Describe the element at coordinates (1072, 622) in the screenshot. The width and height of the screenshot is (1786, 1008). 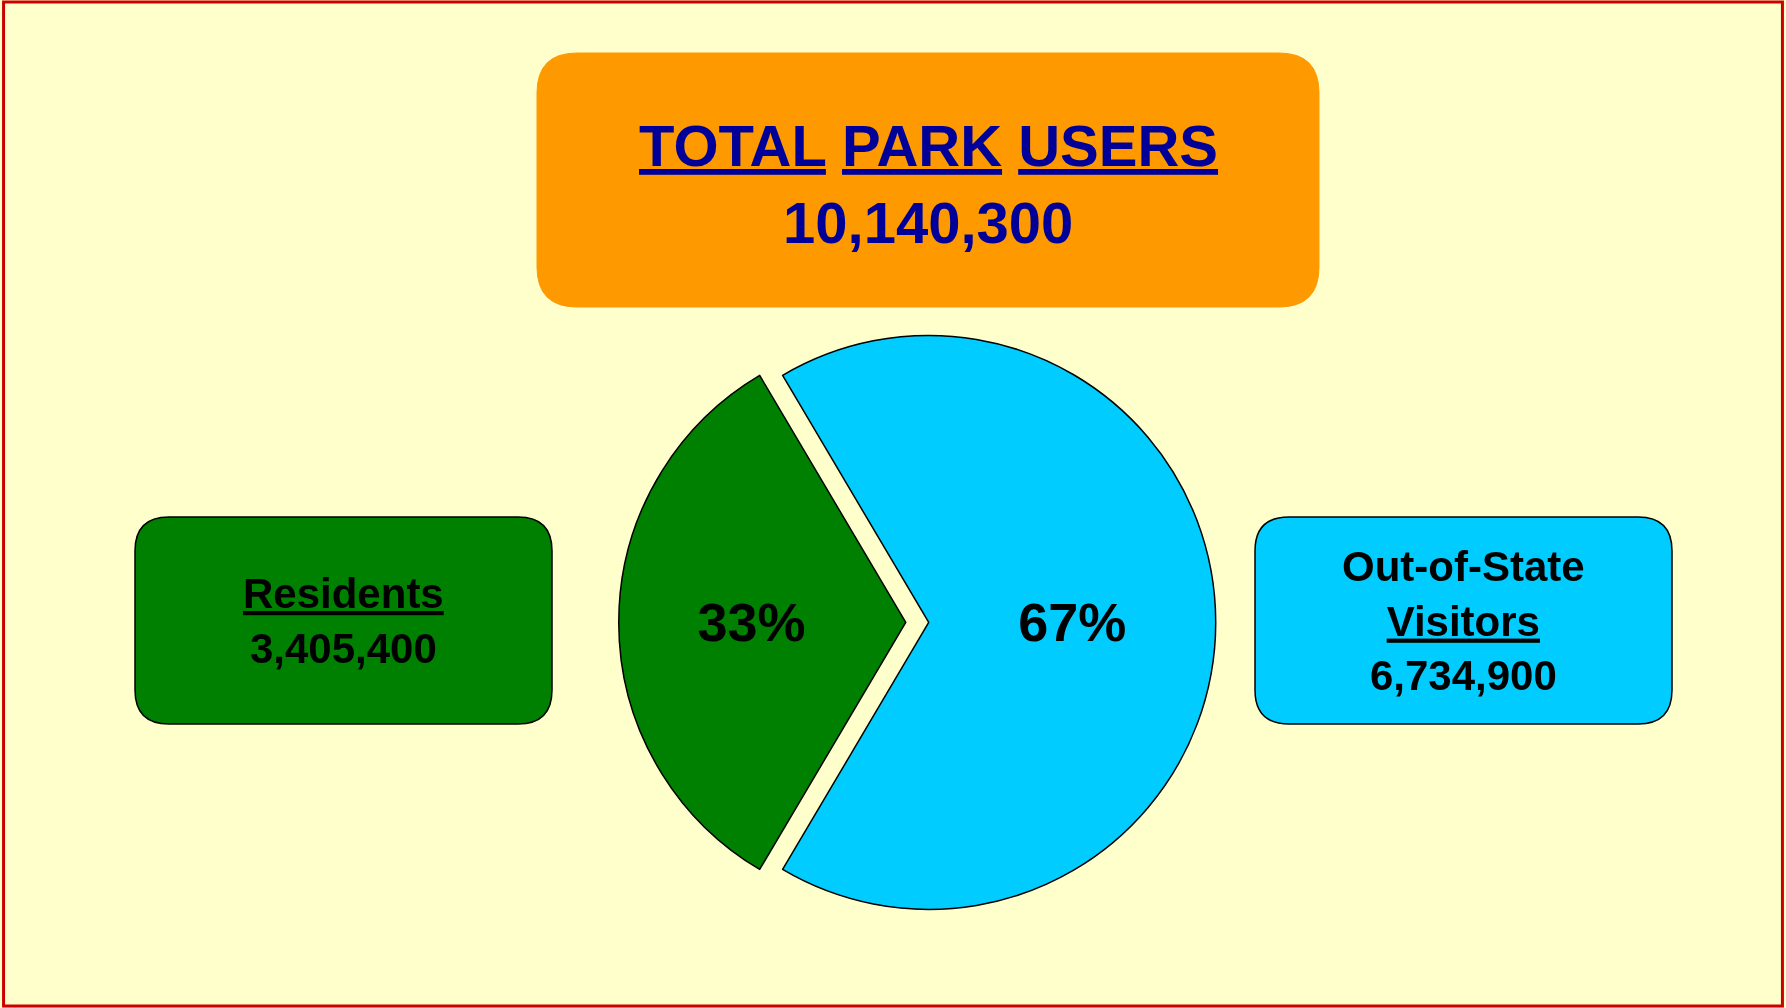
I see `data-label: 67%` at that location.